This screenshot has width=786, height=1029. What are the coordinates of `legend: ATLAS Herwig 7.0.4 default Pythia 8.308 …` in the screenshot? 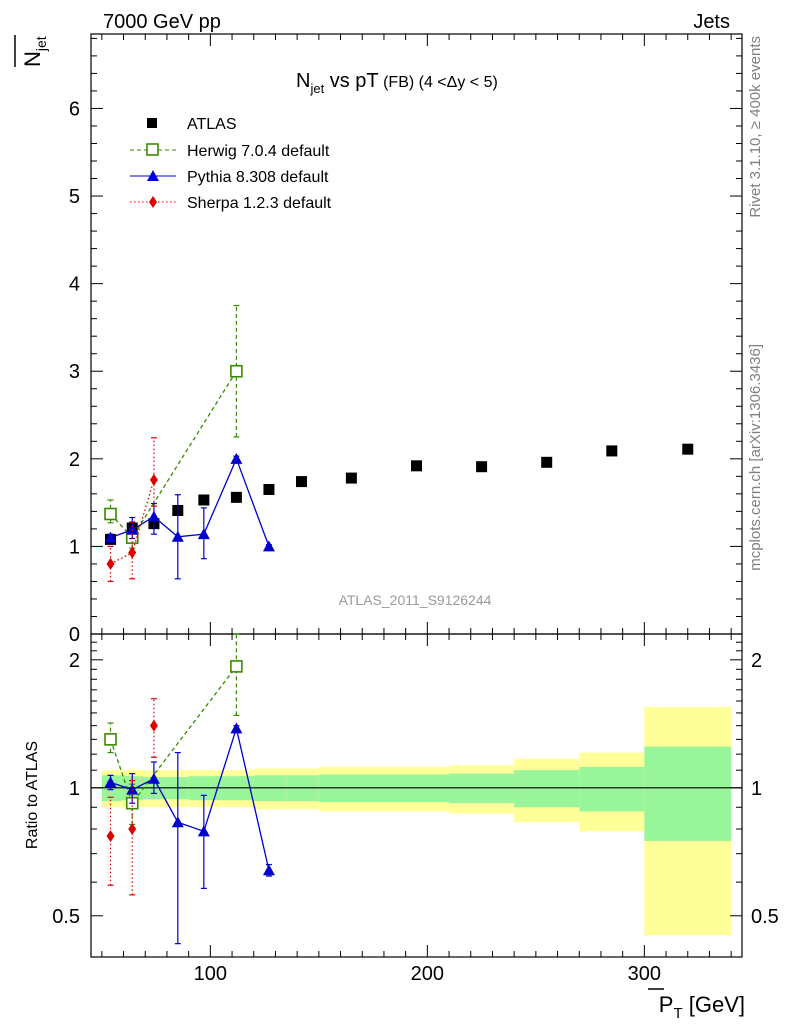 It's located at (231, 164).